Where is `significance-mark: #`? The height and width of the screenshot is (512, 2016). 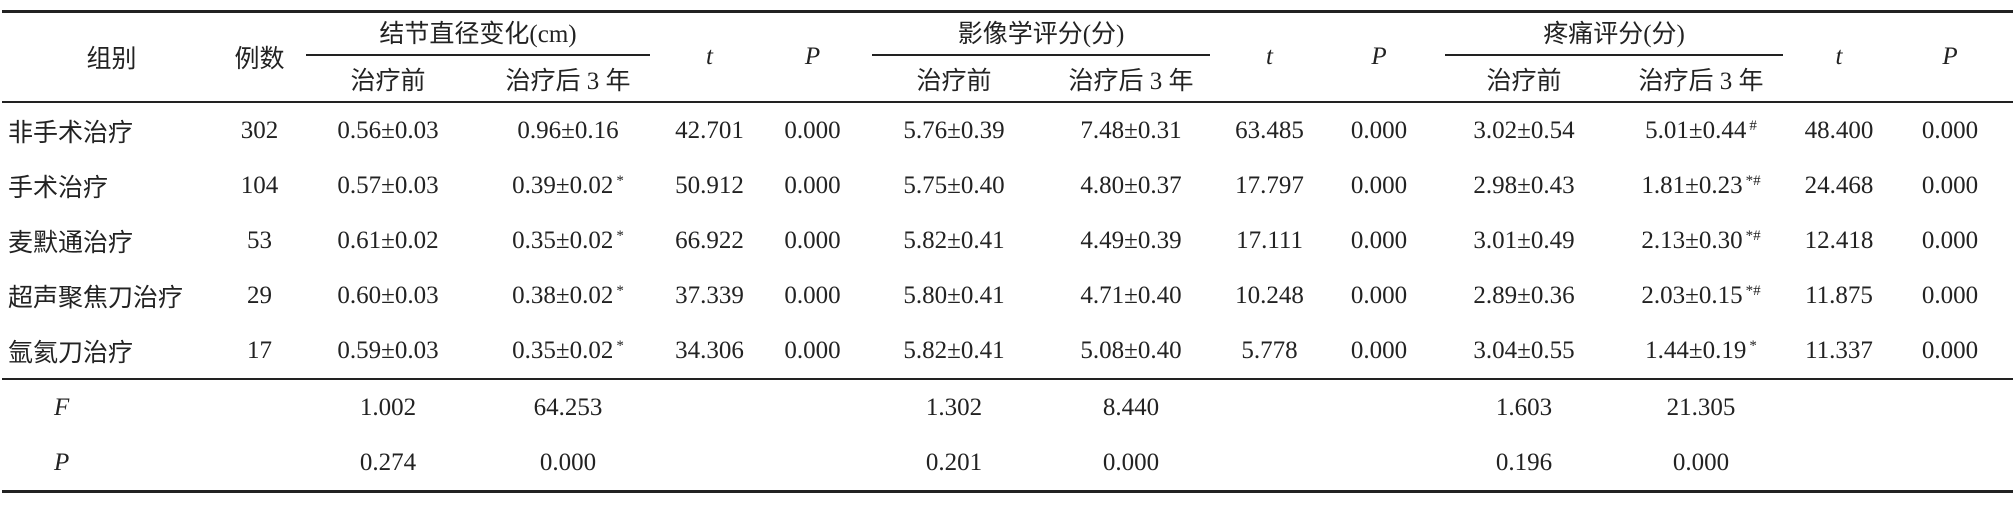 significance-mark: # is located at coordinates (1753, 125).